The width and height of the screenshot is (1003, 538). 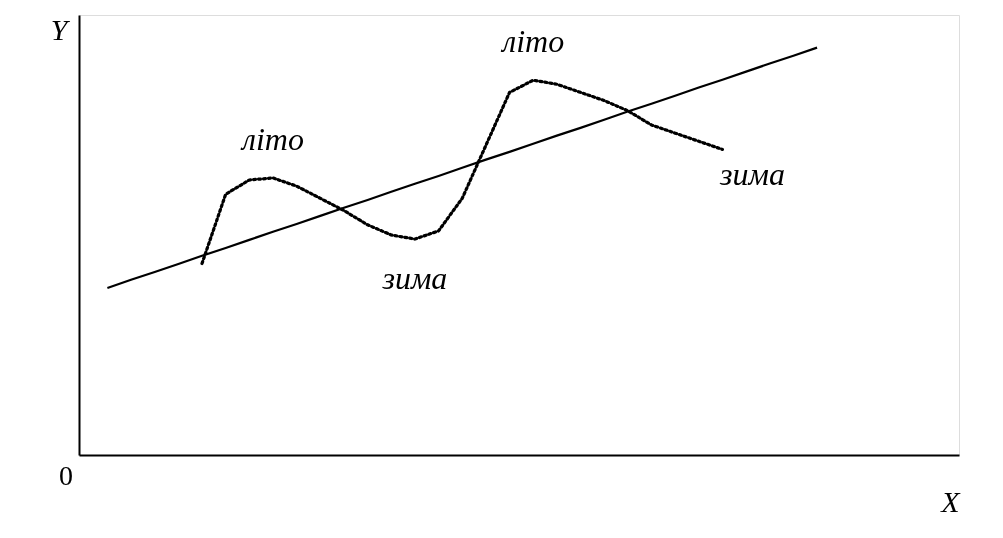 What do you see at coordinates (951, 501) in the screenshot?
I see `x-axis-title: X` at bounding box center [951, 501].